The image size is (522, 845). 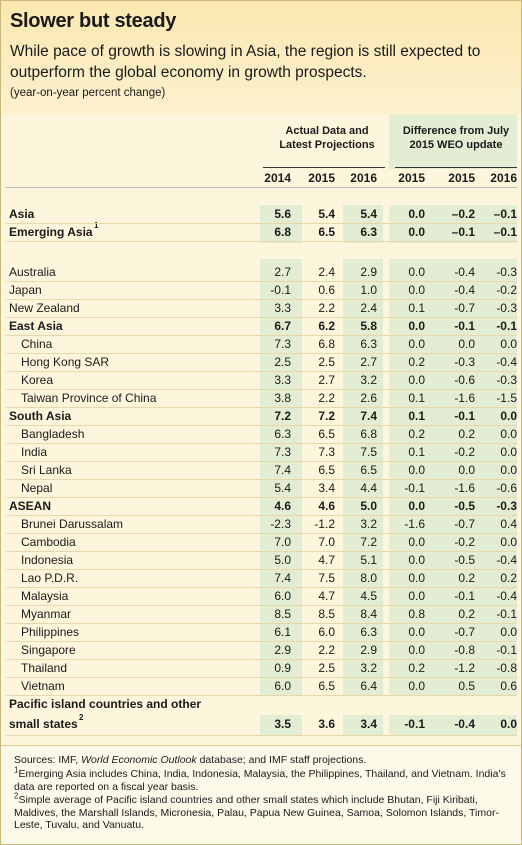 What do you see at coordinates (368, 724) in the screenshot?
I see `table-cell: 3.4` at bounding box center [368, 724].